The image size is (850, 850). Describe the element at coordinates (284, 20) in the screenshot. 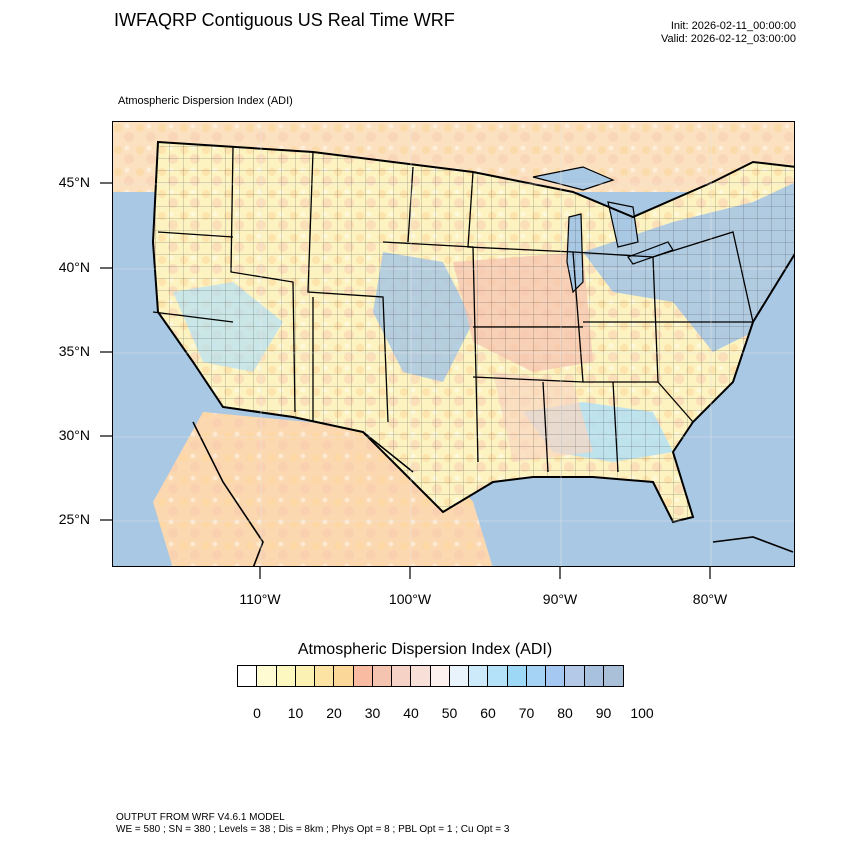

I see `figure-title: IWFAQRP Contiguous US Real Time WRF` at that location.